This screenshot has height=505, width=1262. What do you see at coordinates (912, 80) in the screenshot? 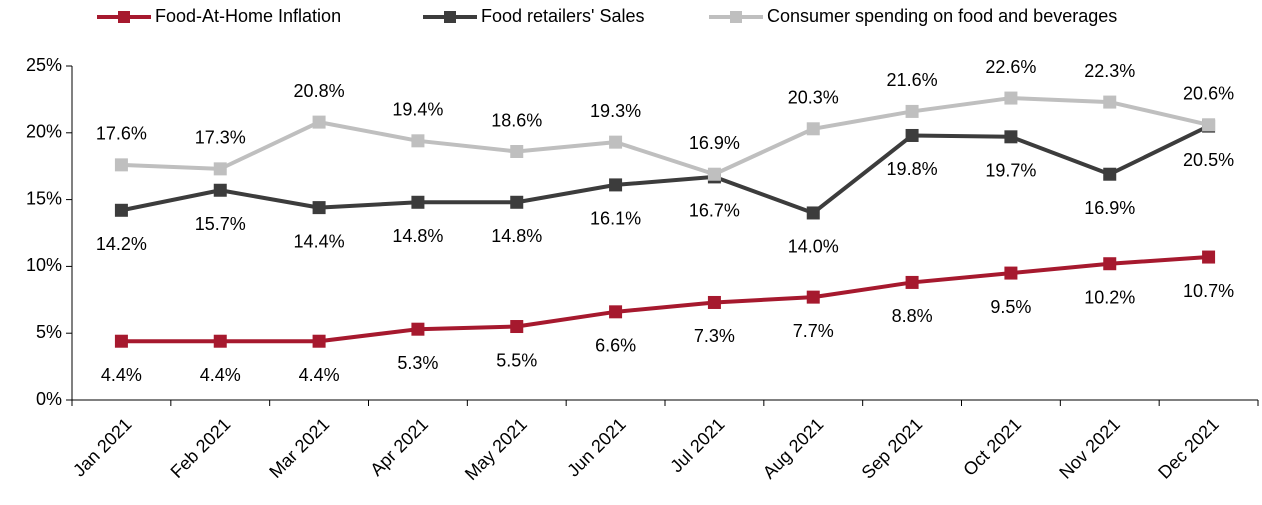
I see `data-label: 21.6%` at bounding box center [912, 80].